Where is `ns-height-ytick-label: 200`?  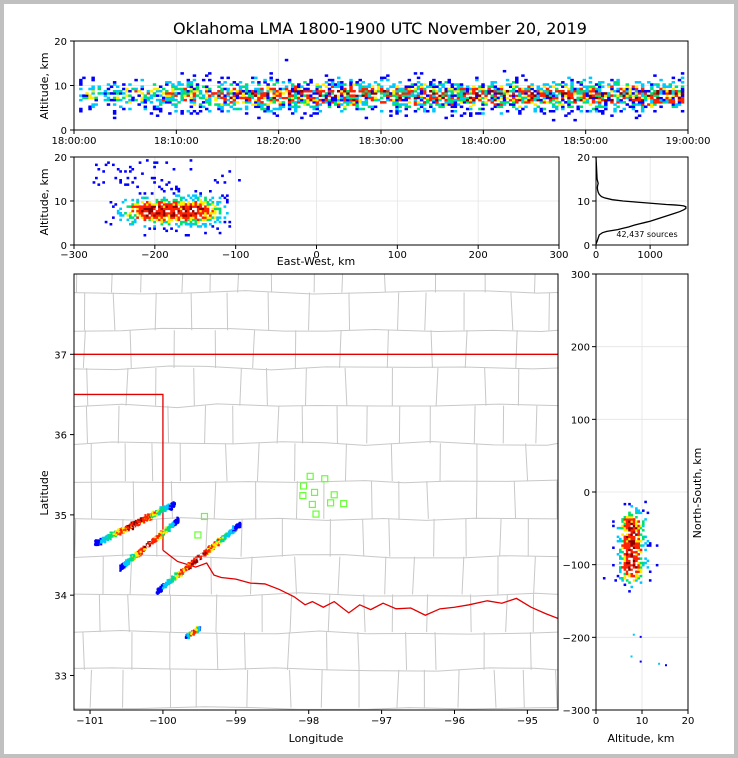
ns-height-ytick-label: 200 is located at coordinates (580, 348).